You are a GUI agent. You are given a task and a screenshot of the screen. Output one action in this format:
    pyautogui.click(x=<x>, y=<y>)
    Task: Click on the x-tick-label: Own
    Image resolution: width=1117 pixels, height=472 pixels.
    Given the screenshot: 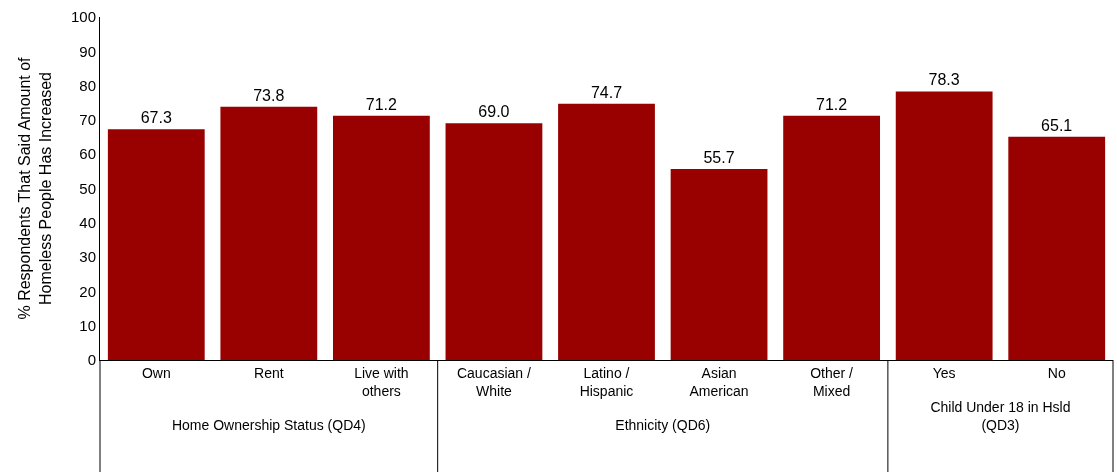 What is the action you would take?
    pyautogui.click(x=156, y=372)
    